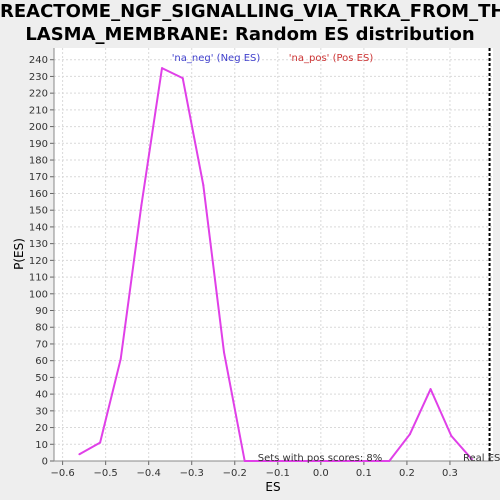 Image resolution: width=500 pixels, height=500 pixels. Describe the element at coordinates (38, 127) in the screenshot. I see `y-tick-label: 200` at that location.